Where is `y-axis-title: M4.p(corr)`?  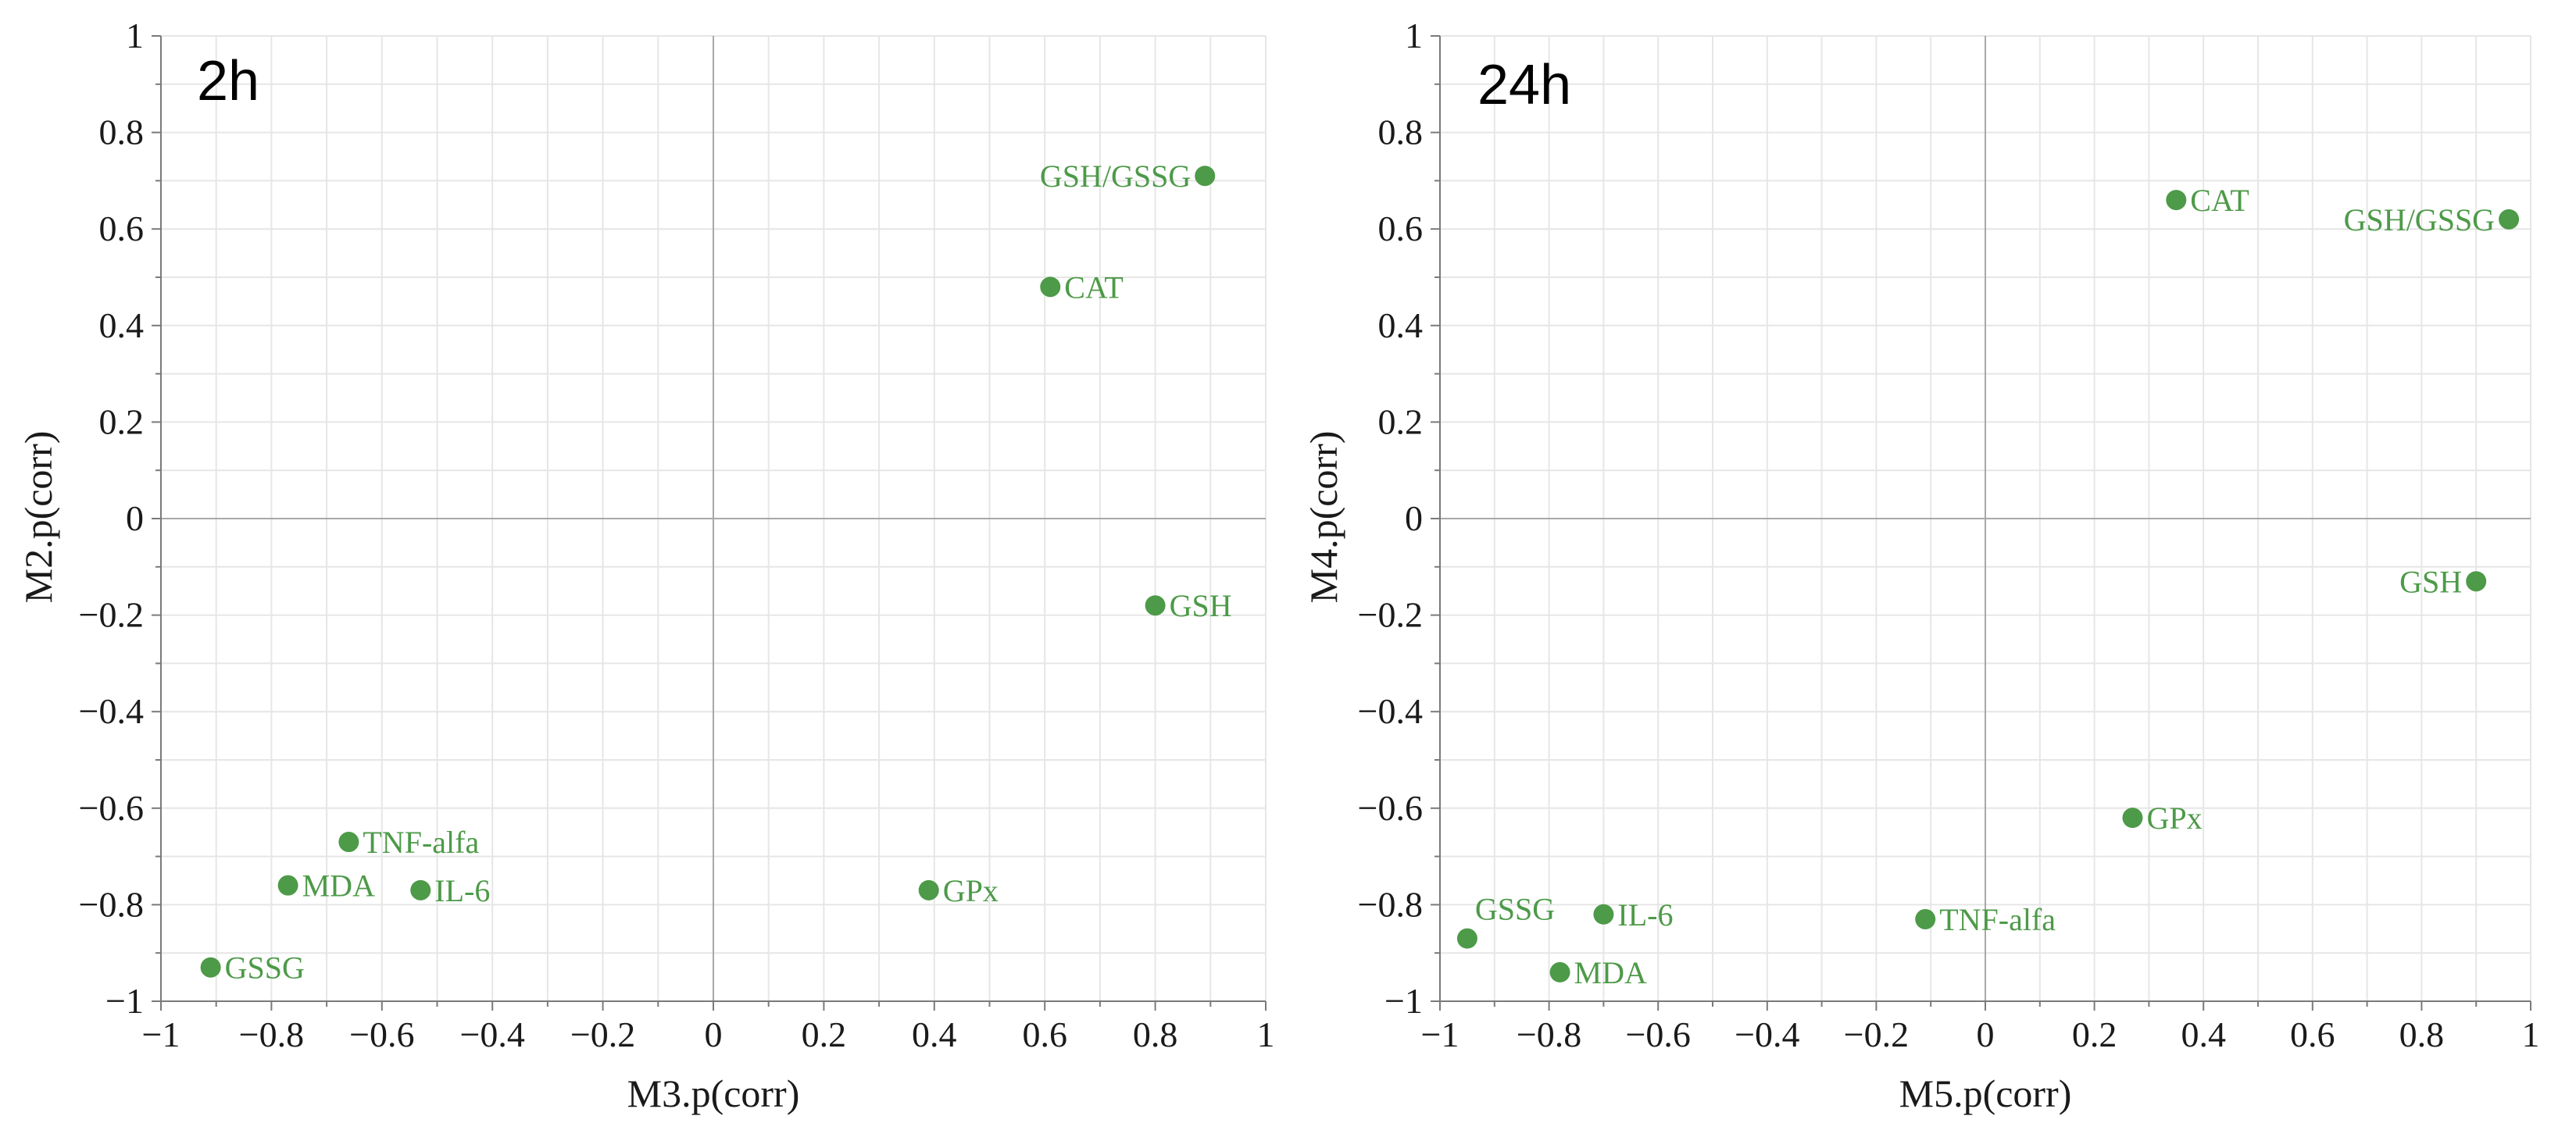
y-axis-title: M4.p(corr) is located at coordinates (1324, 517).